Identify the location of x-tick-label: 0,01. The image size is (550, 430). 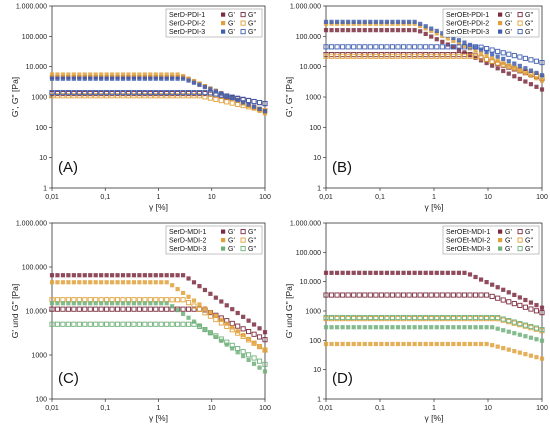
(52, 197).